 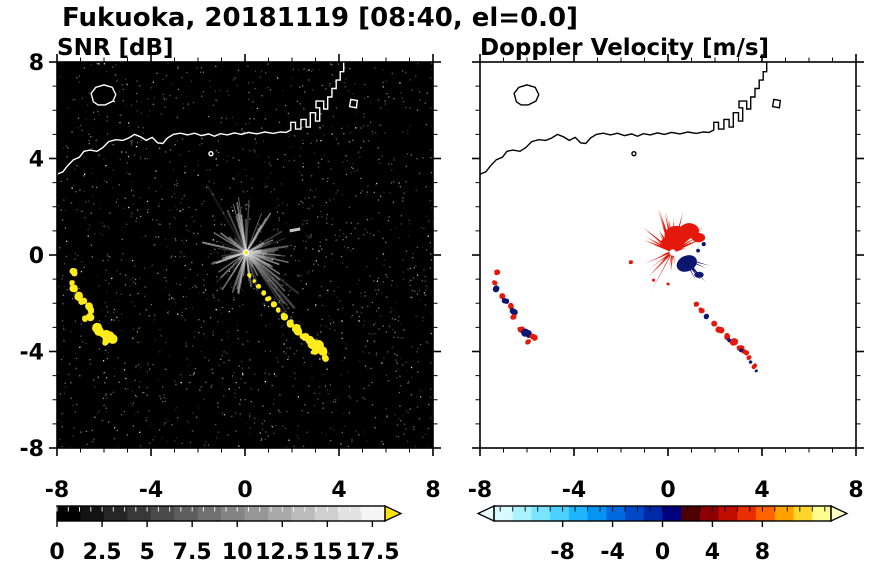 What do you see at coordinates (513, 311) in the screenshot?
I see `west-echo-cluster-part` at bounding box center [513, 311].